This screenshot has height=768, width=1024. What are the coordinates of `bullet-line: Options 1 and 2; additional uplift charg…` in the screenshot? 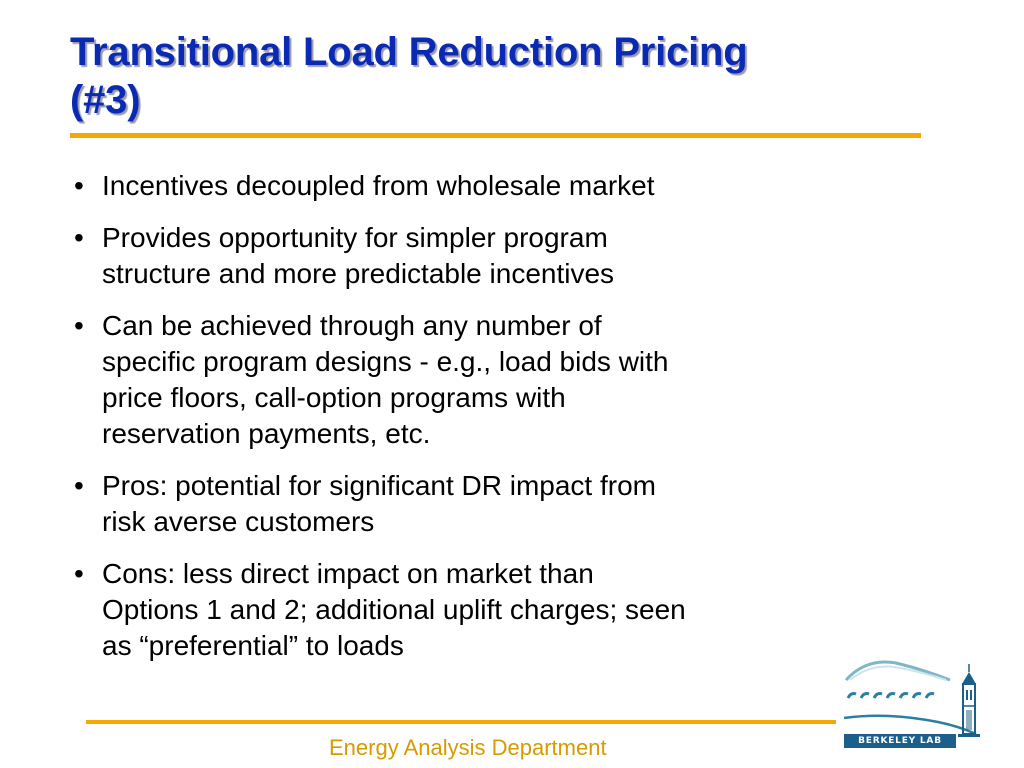 It's located at (394, 609).